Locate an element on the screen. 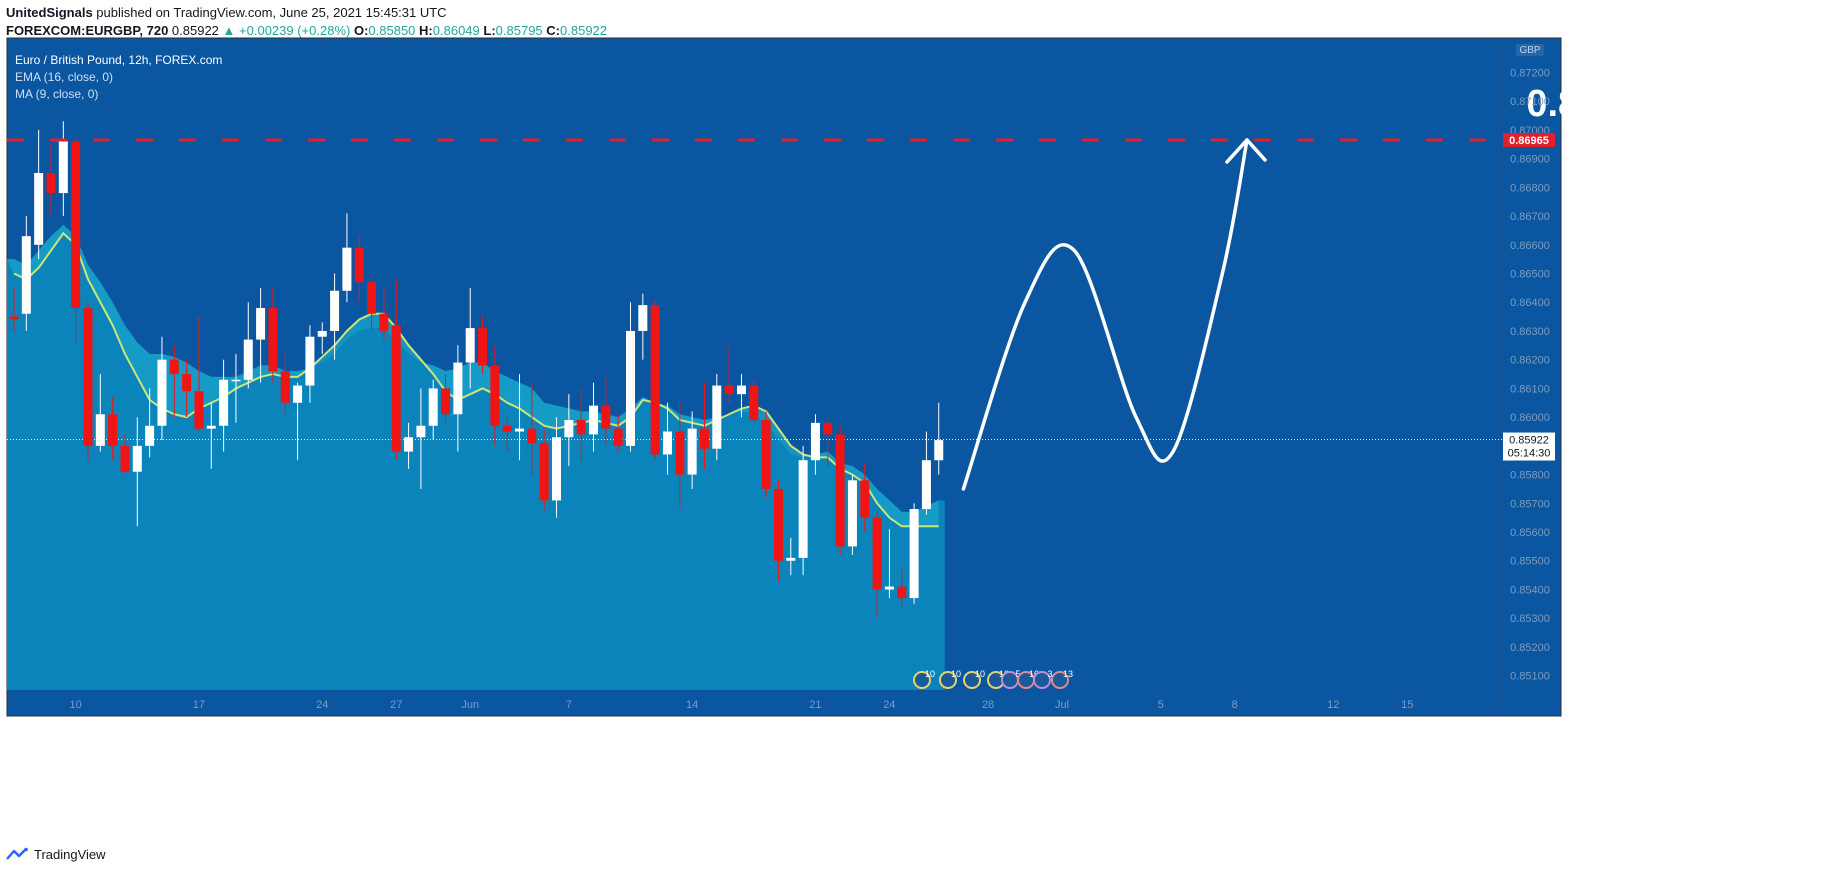 The height and width of the screenshot is (872, 1828). tradingview-logo-icon is located at coordinates (18, 854).